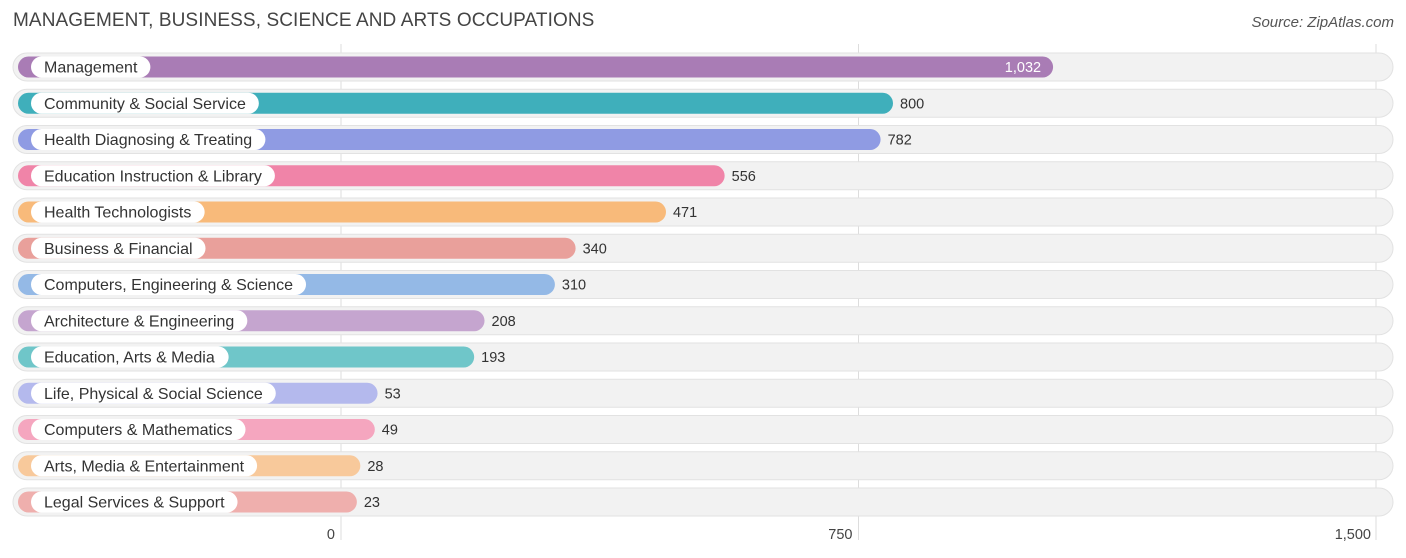 The width and height of the screenshot is (1406, 558). I want to click on value-label: 28, so click(375, 467).